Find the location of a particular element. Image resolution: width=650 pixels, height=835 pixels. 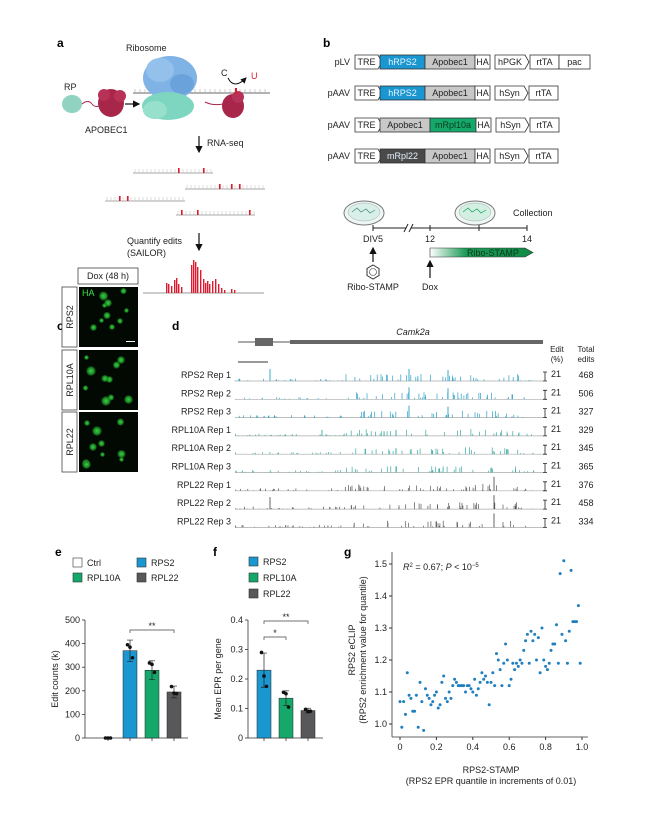

y-axis-title: Mean EPR per gene is located at coordinates (218, 679).